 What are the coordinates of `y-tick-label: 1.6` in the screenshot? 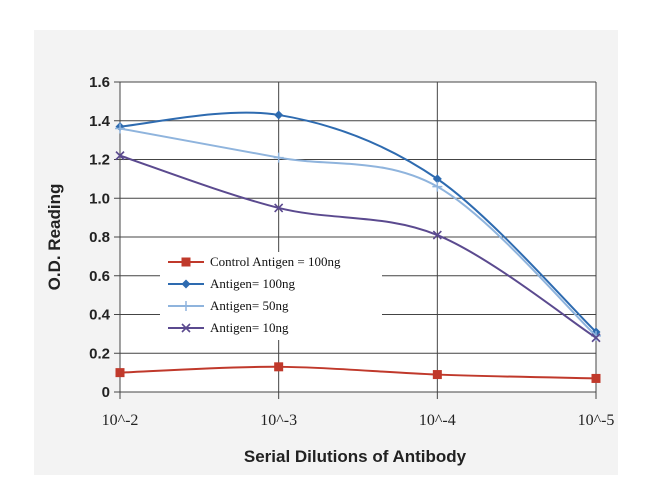 It's located at (99, 82).